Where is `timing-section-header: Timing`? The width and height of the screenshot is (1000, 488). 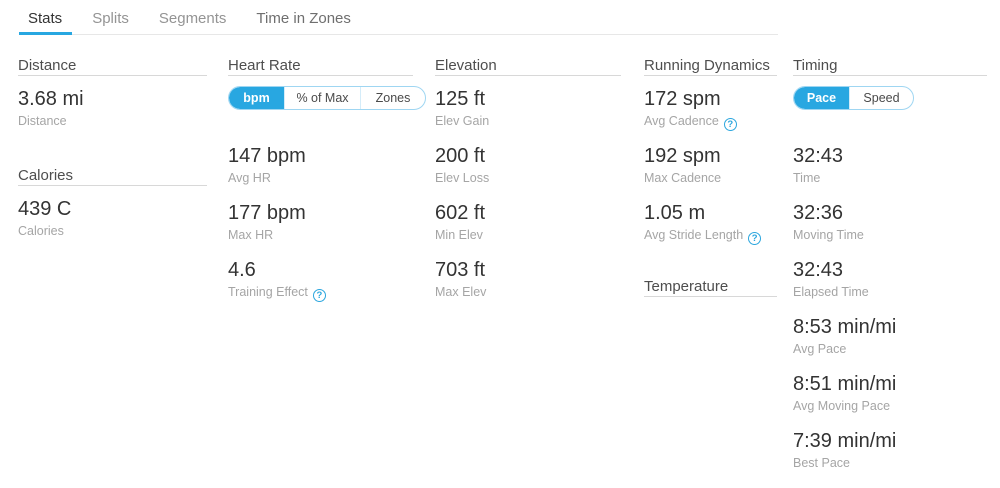 timing-section-header: Timing is located at coordinates (890, 66).